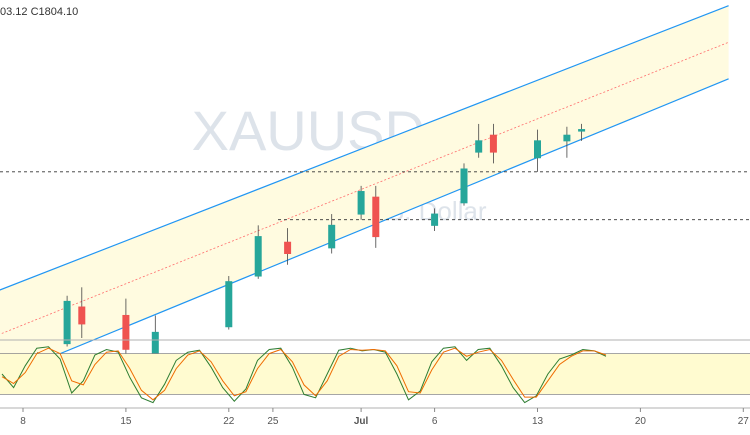 The image size is (750, 435). I want to click on ohlc-readout: 03.12 C1804.10, so click(39, 12).